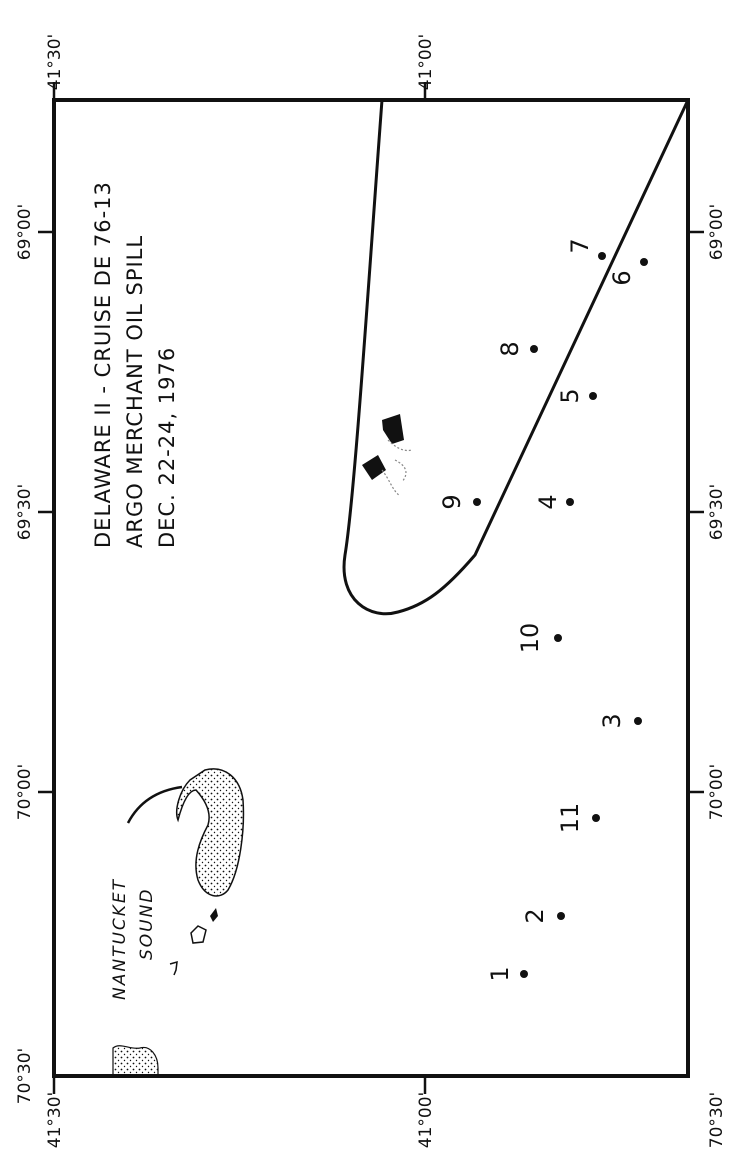 The height and width of the screenshot is (1165, 745). I want to click on argo-merchant-wreck-icon, so click(387, 455).